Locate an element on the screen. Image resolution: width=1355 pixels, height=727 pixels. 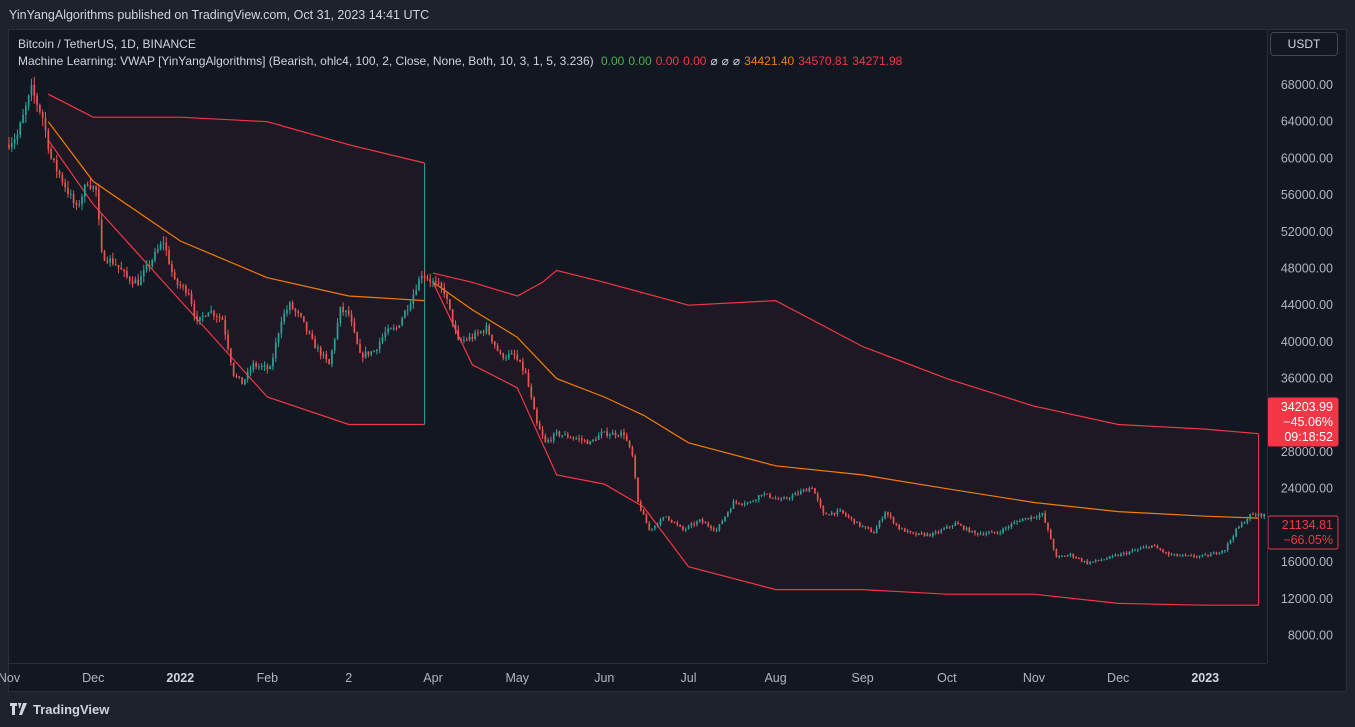
price-tick-label: 64000.00 is located at coordinates (1307, 122).